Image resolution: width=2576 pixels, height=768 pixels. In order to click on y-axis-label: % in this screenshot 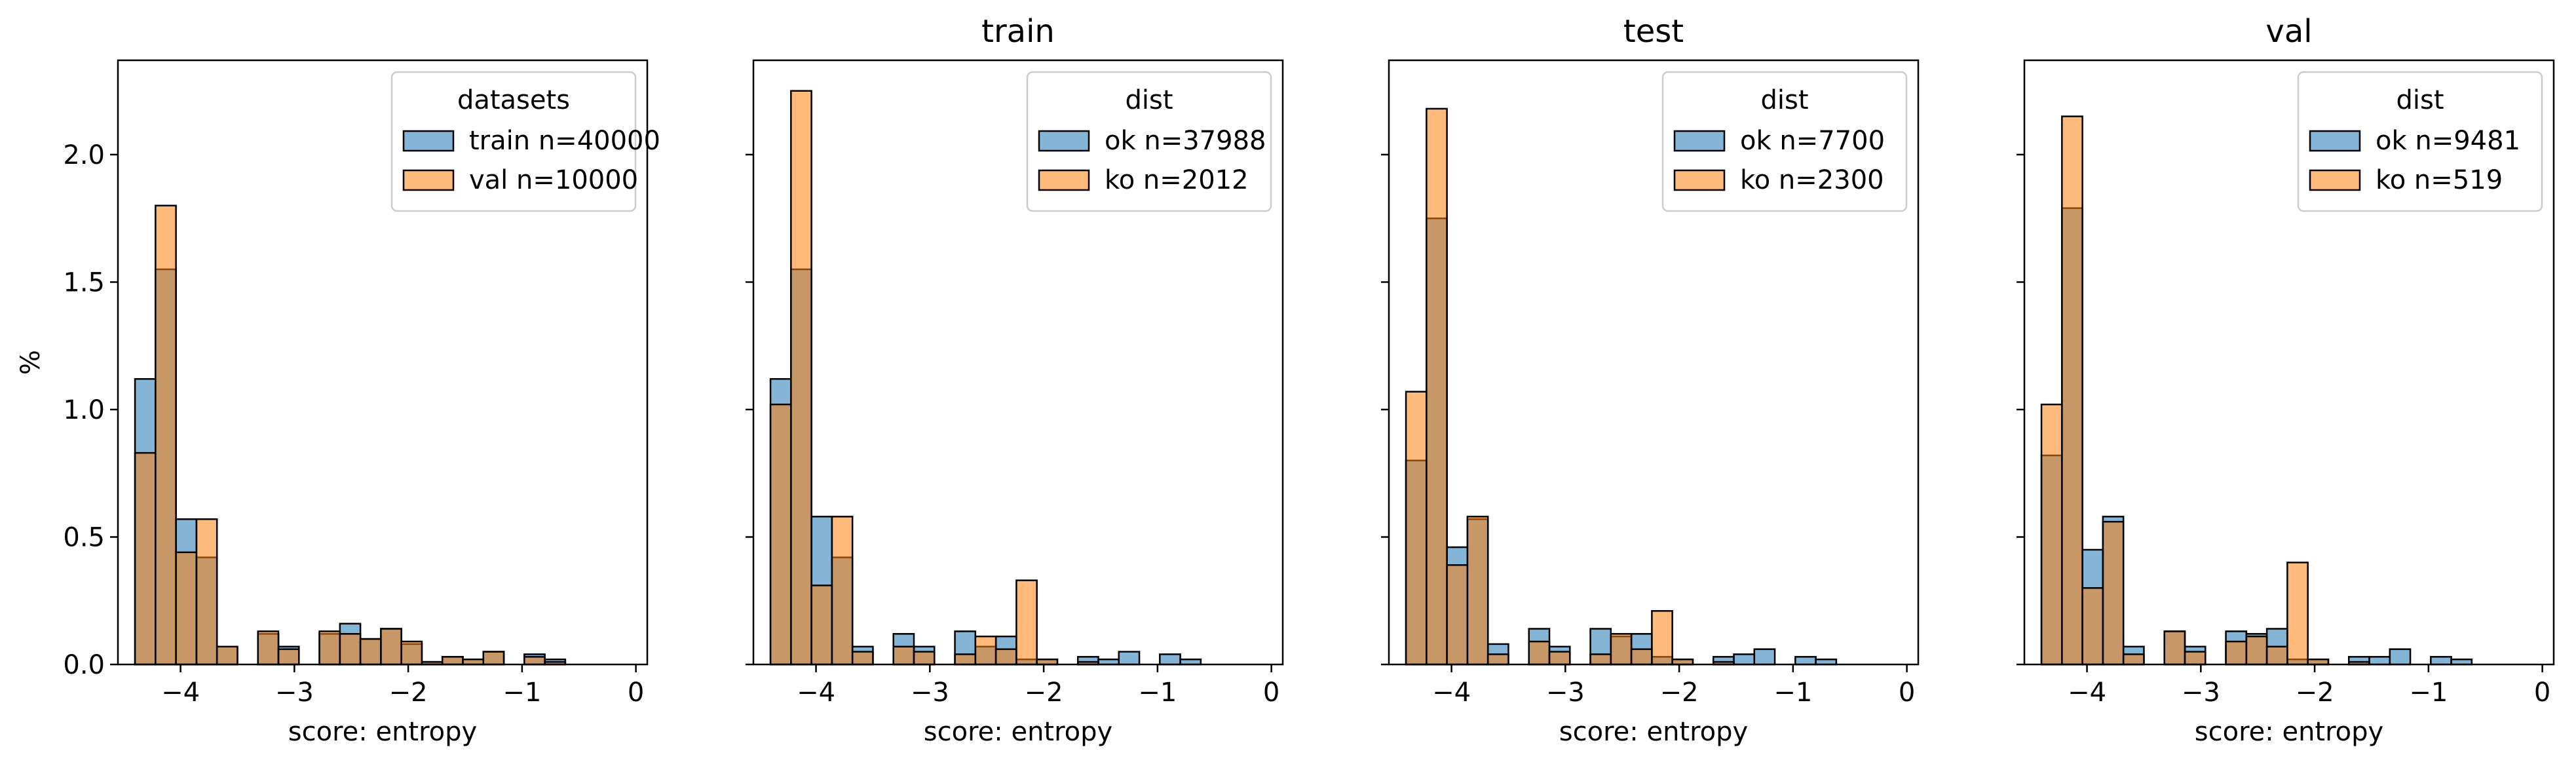, I will do `click(31, 363)`.